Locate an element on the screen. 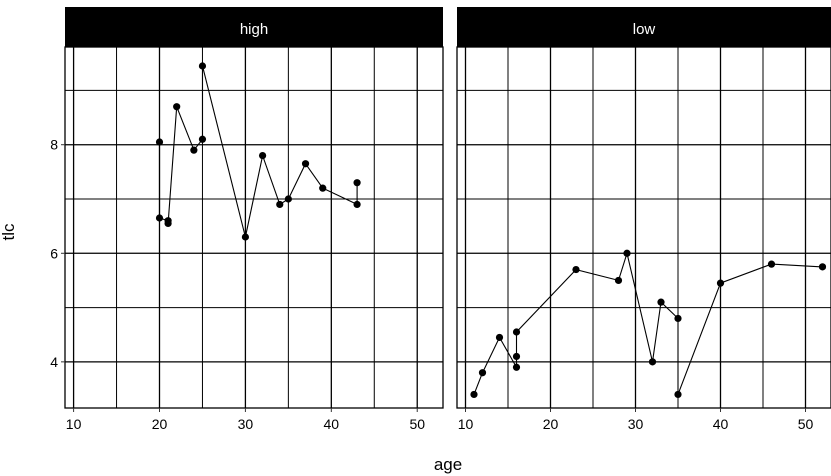 Image resolution: width=831 pixels, height=476 pixels. series-line-low is located at coordinates (648, 323).